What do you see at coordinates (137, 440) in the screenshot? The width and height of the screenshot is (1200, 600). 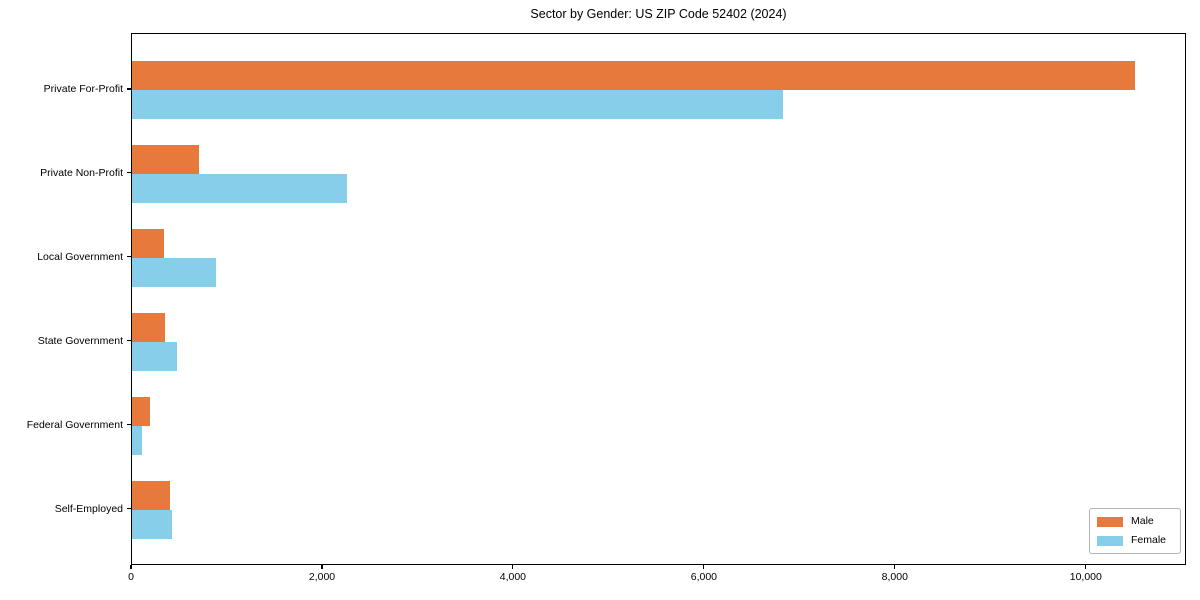 I see `bar-female-federal-government` at bounding box center [137, 440].